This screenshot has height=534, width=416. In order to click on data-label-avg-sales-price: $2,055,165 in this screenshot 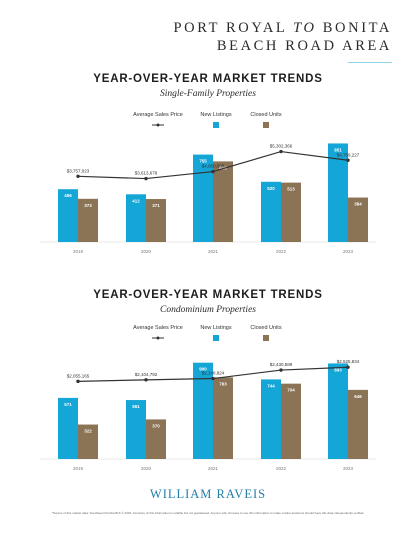, I will do `click(78, 375)`.